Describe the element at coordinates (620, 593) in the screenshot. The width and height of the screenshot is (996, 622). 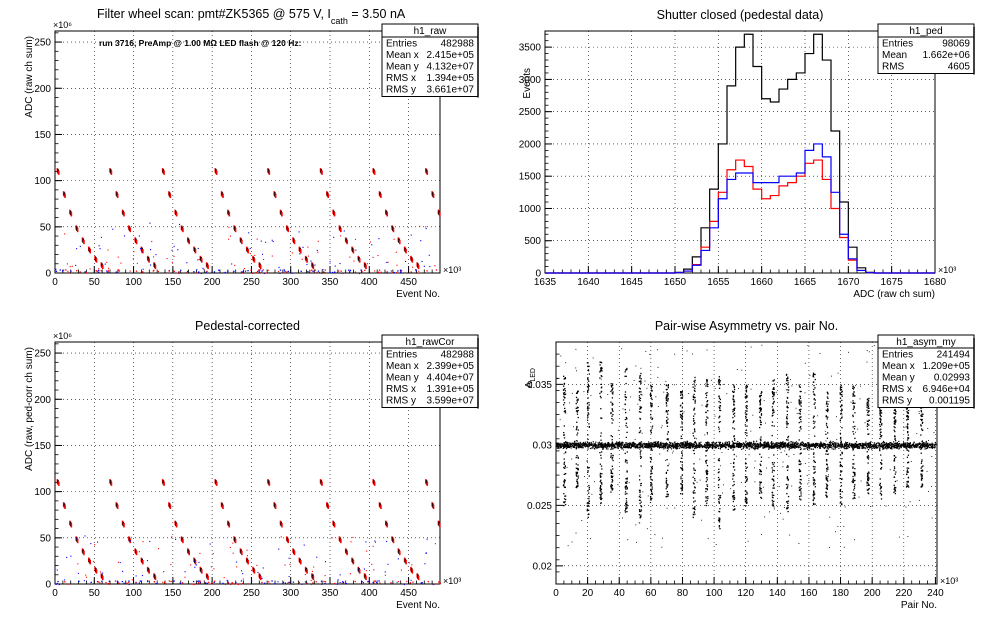
I see `x-tick-label: 40` at that location.